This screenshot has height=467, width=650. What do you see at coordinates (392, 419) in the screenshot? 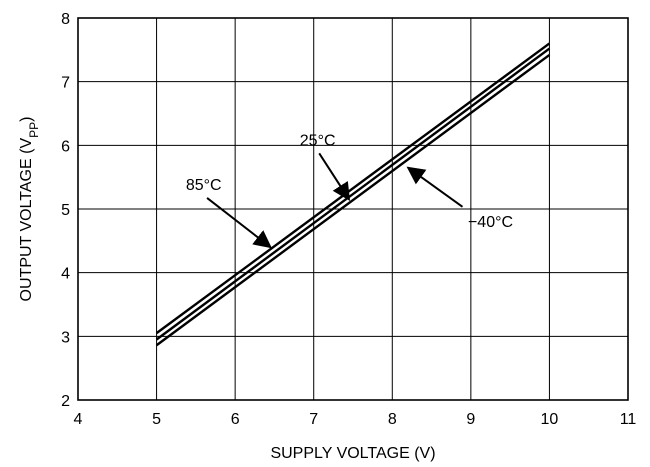
I see `x-tick-label: 8` at bounding box center [392, 419].